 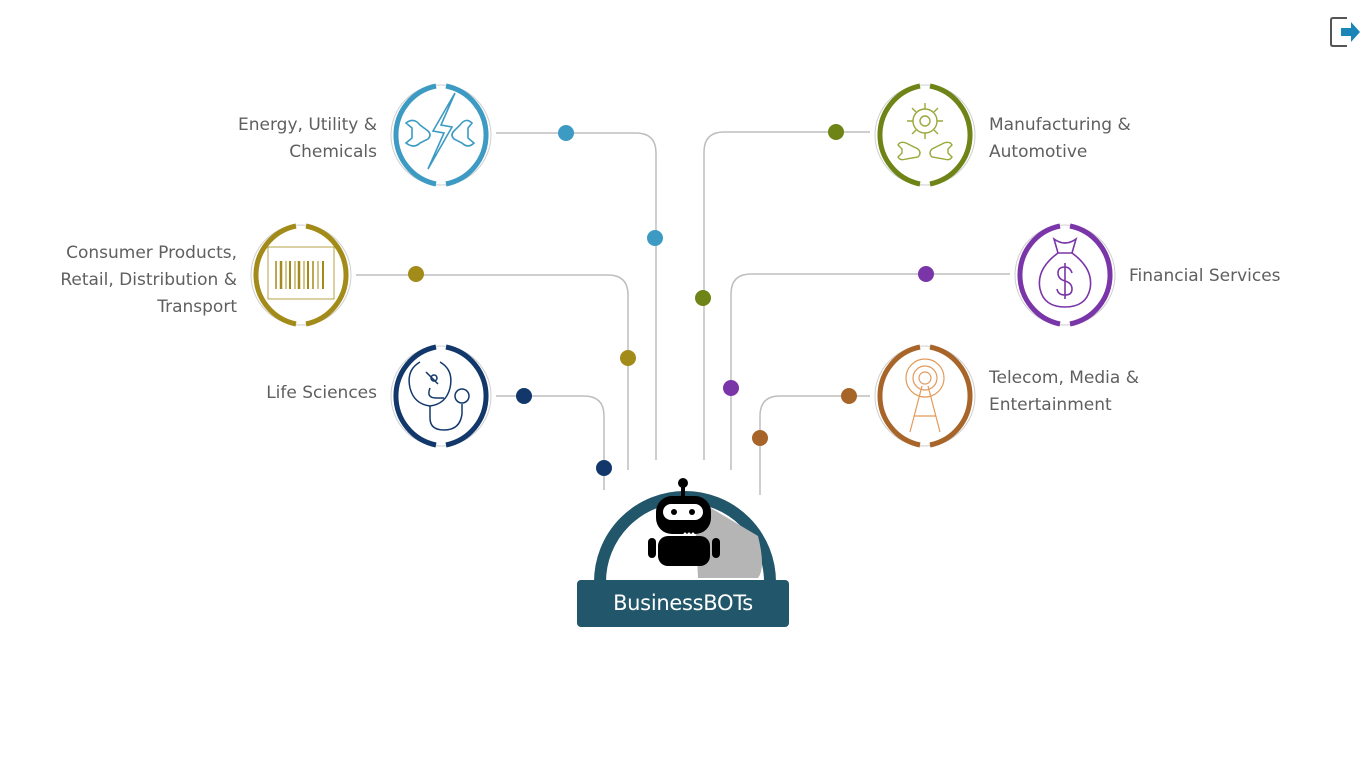 I want to click on money-bag-icon, so click(x=1065, y=275).